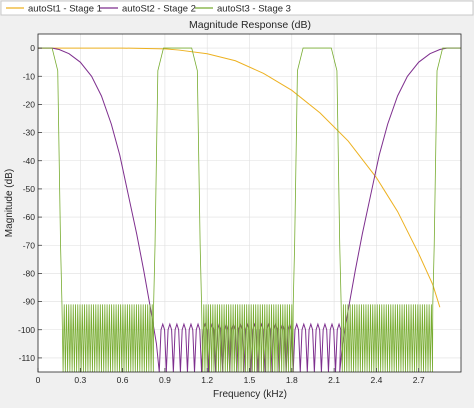  What do you see at coordinates (27, 358) in the screenshot?
I see `y-tick-label: -110` at bounding box center [27, 358].